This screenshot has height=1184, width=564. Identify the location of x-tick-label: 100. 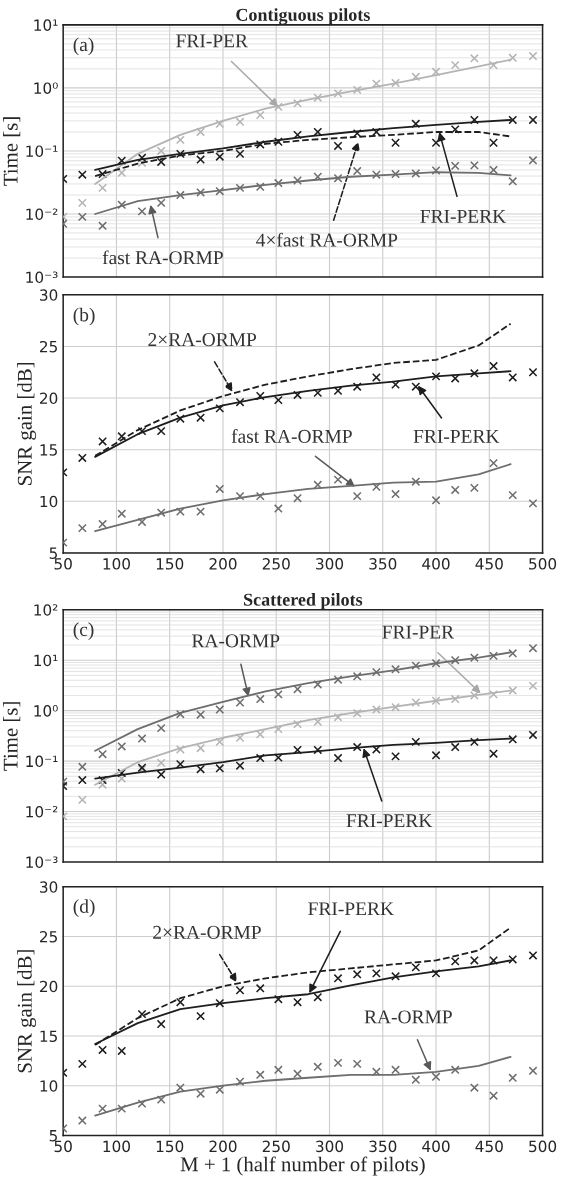
(116, 564).